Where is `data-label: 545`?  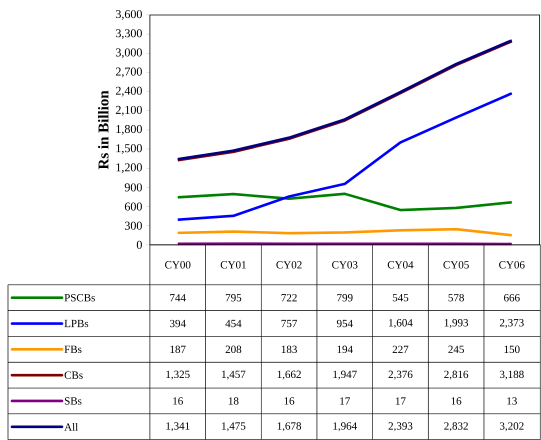 data-label: 545 is located at coordinates (400, 298).